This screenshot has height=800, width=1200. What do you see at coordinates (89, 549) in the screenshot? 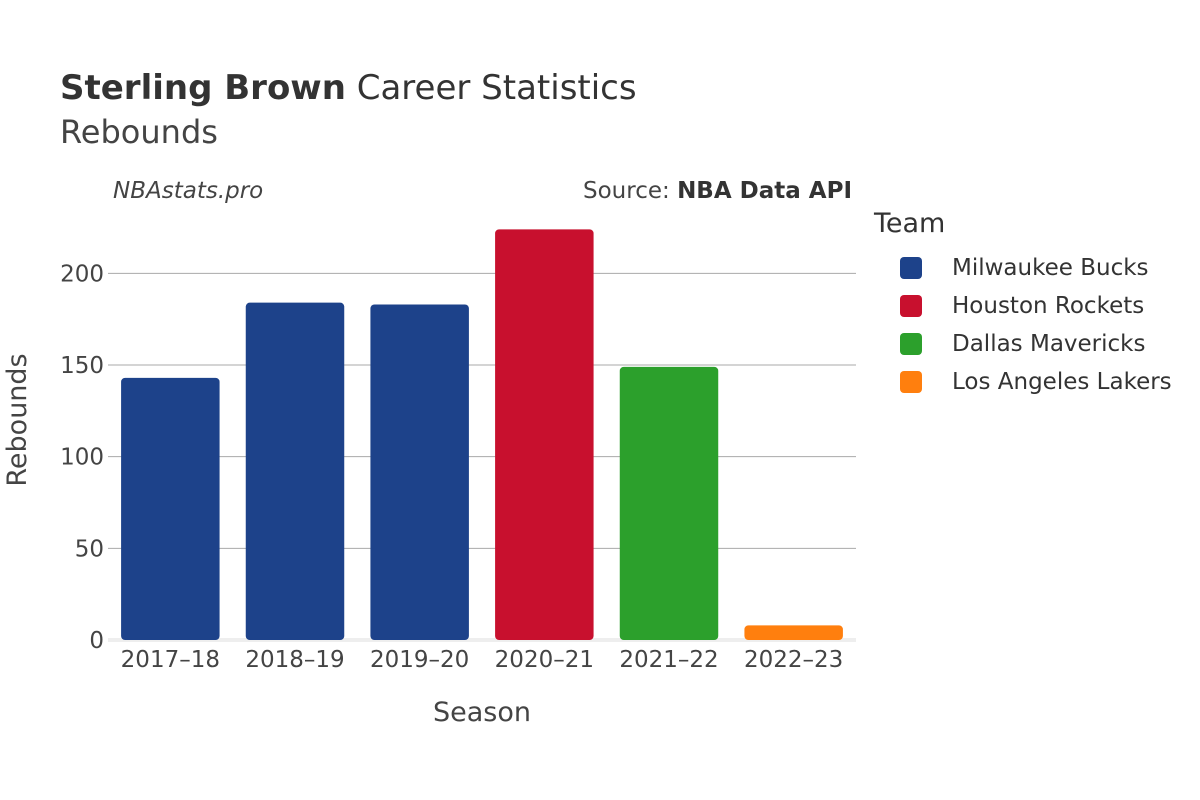
I see `y-tick-label: 50` at bounding box center [89, 549].